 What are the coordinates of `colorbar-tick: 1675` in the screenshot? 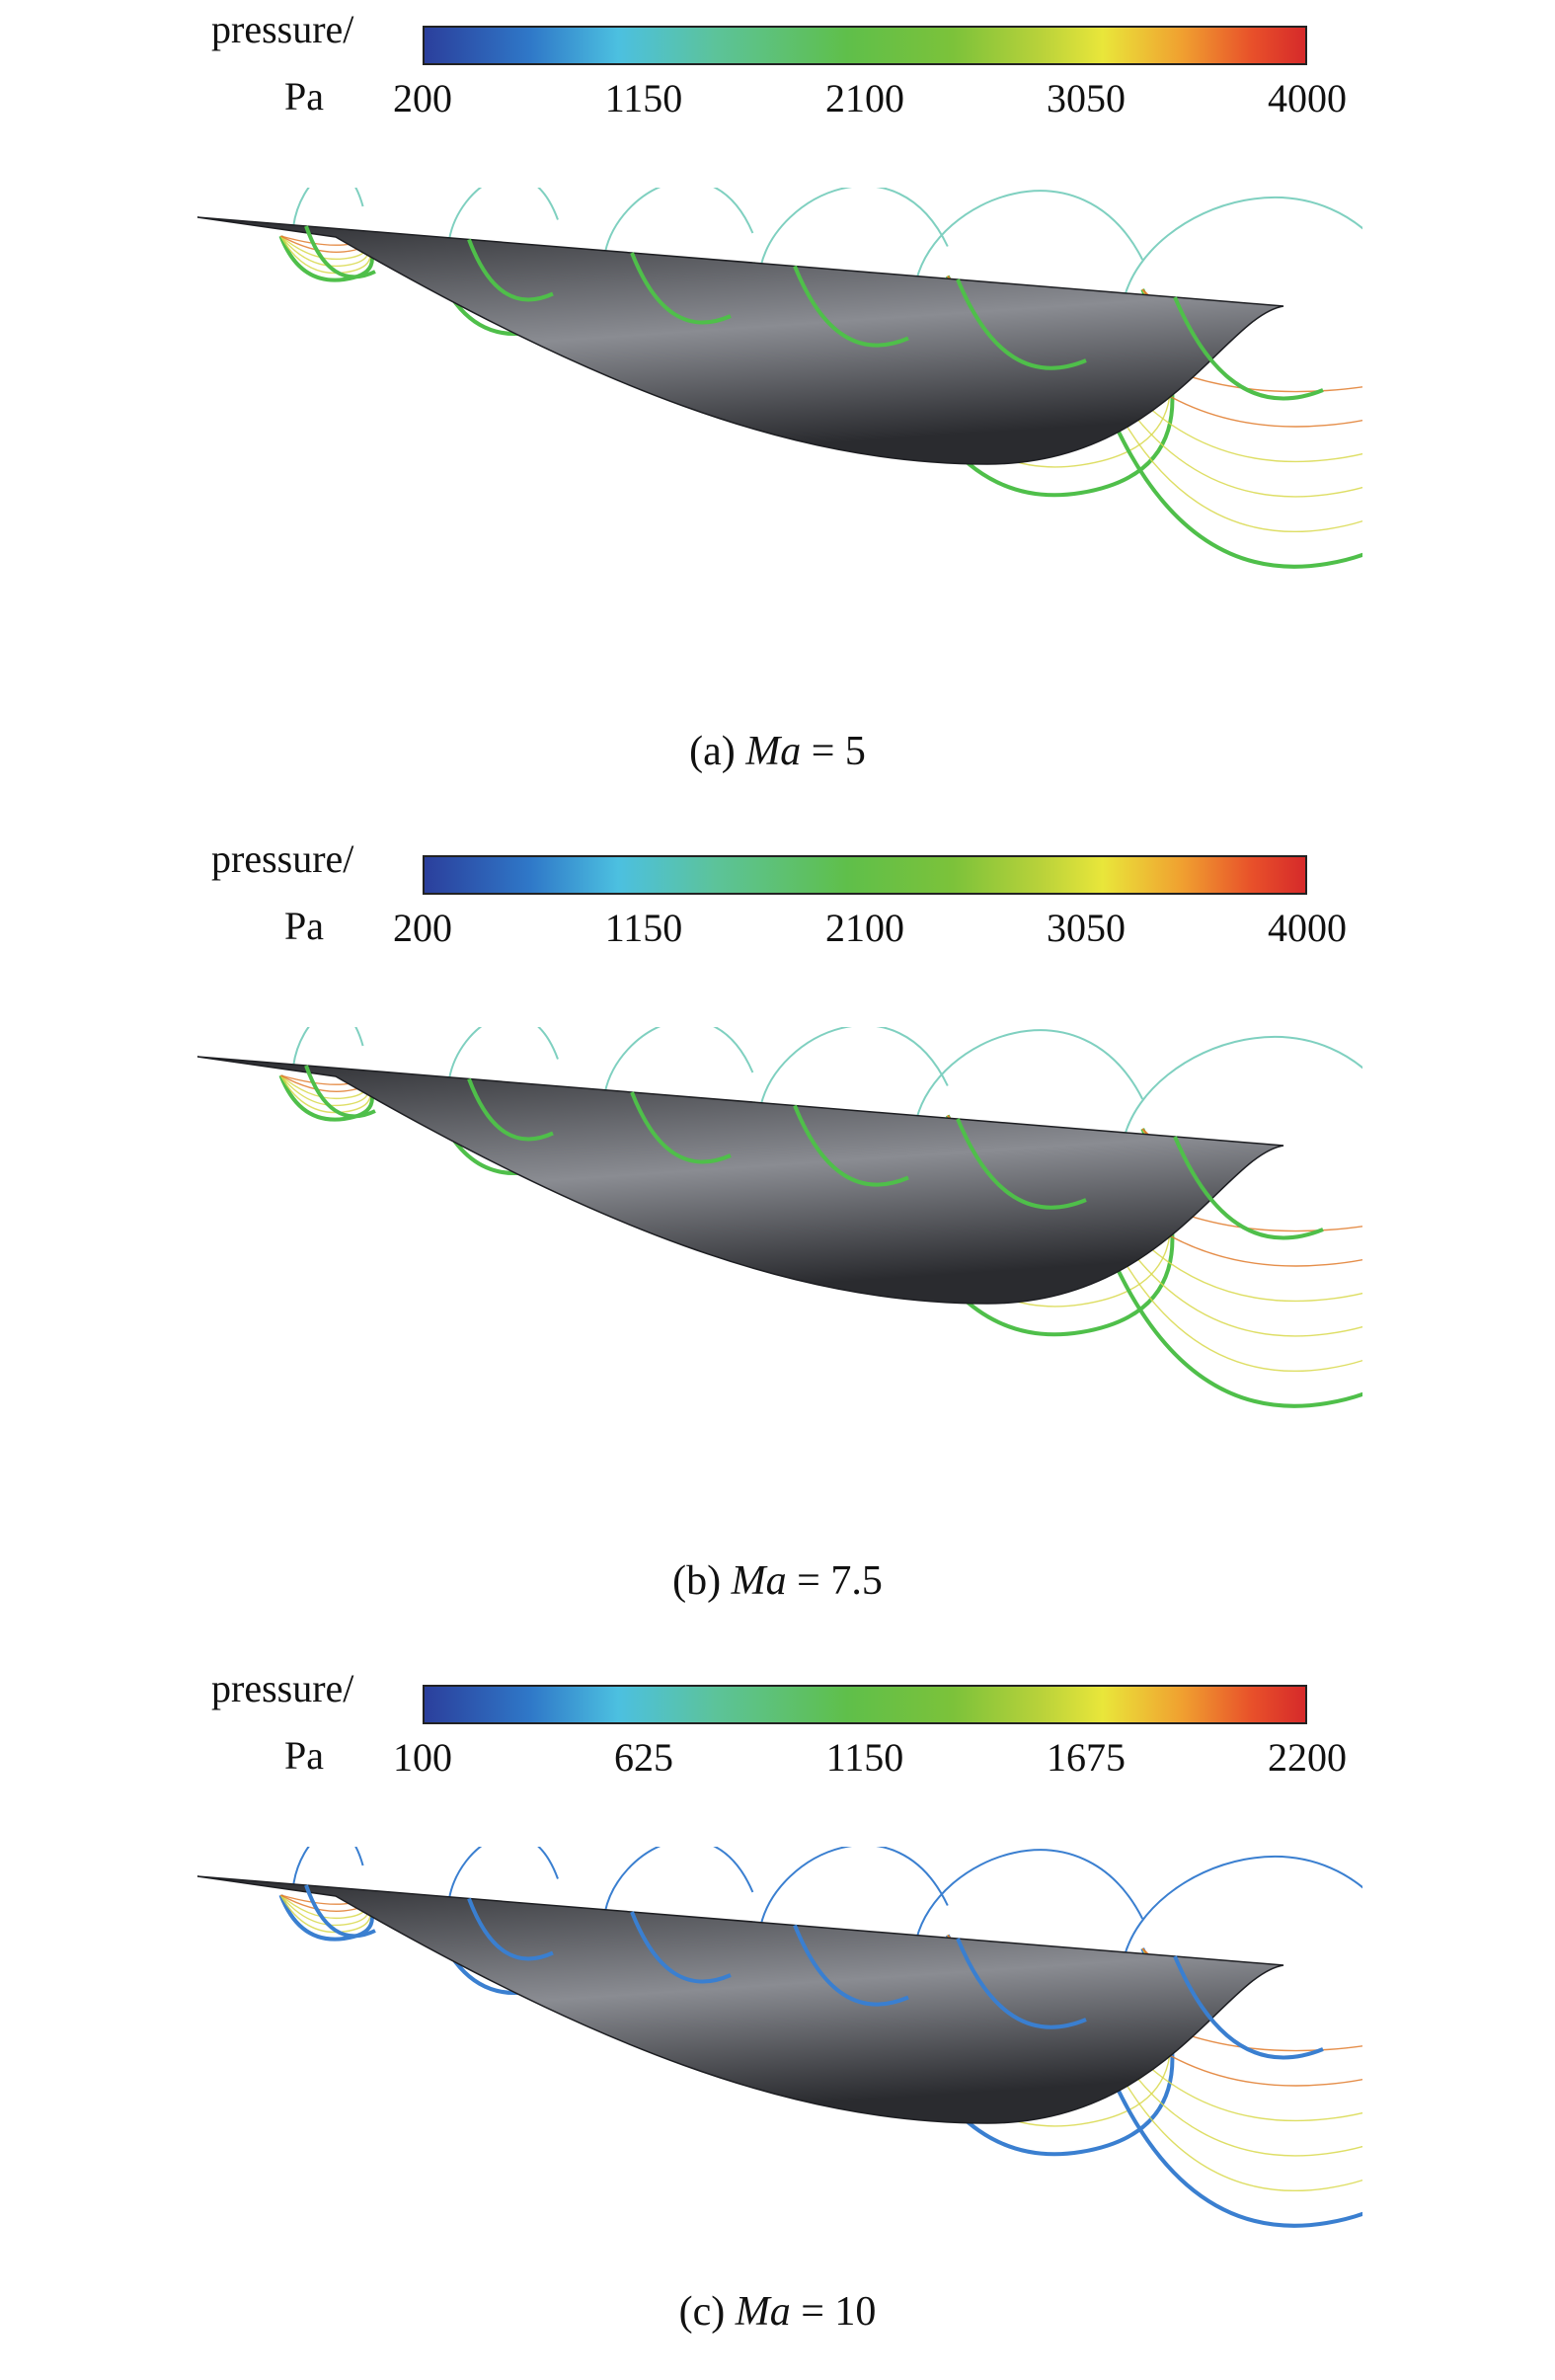 It's located at (1087, 1757).